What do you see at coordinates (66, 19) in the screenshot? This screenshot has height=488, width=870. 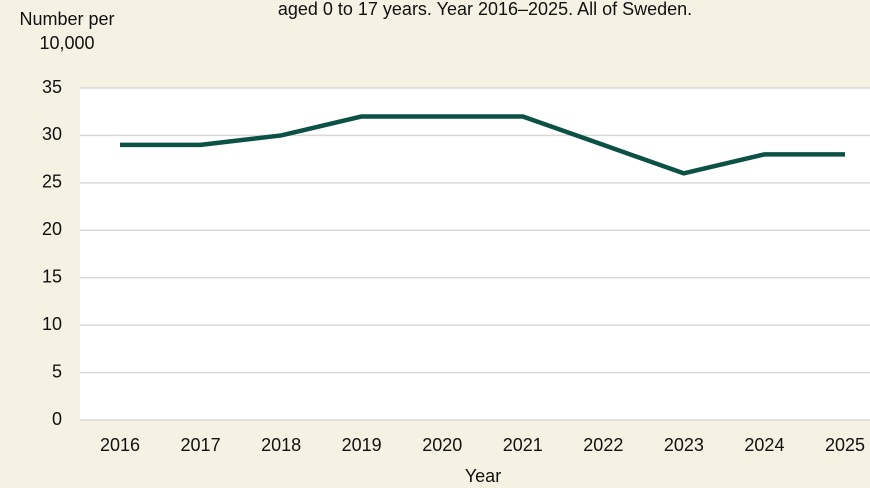 I see `y-axis-label: Number per` at bounding box center [66, 19].